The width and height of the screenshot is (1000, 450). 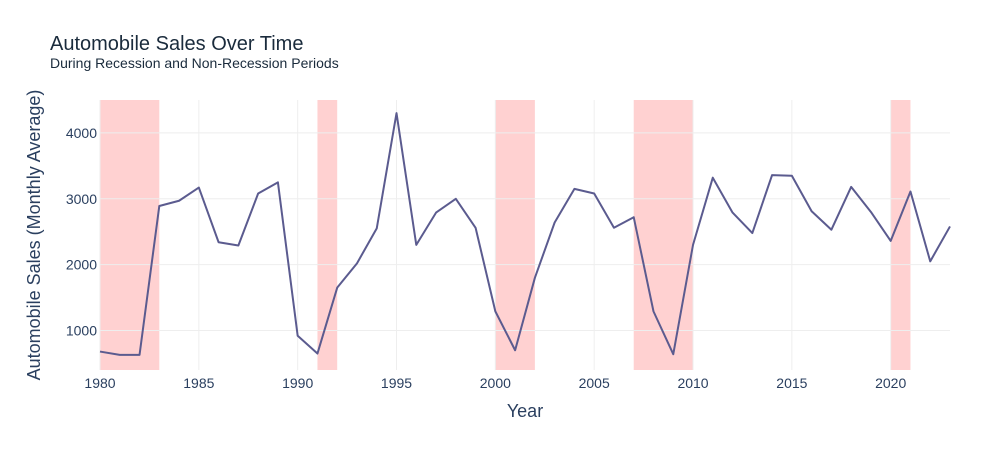 I want to click on x-tick-label: 1985, so click(x=198, y=383).